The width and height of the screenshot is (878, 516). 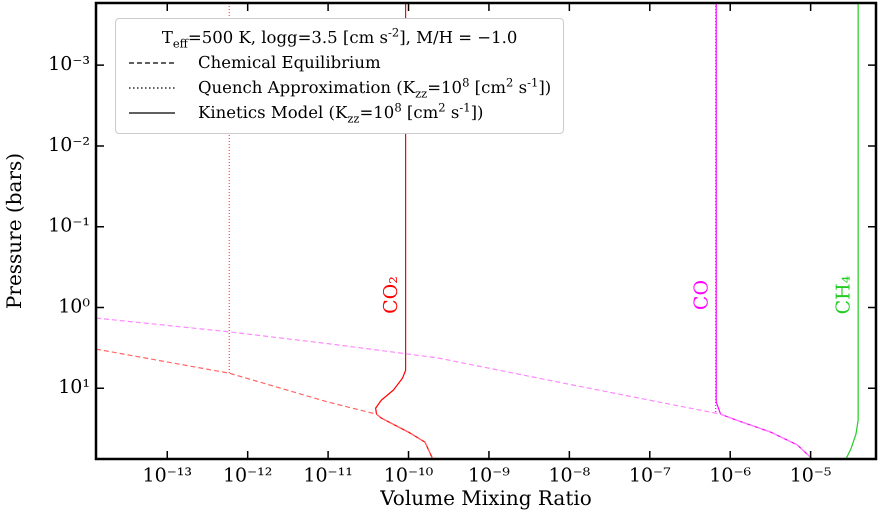 I want to click on y-tick-label: 10¹, so click(x=74, y=387).